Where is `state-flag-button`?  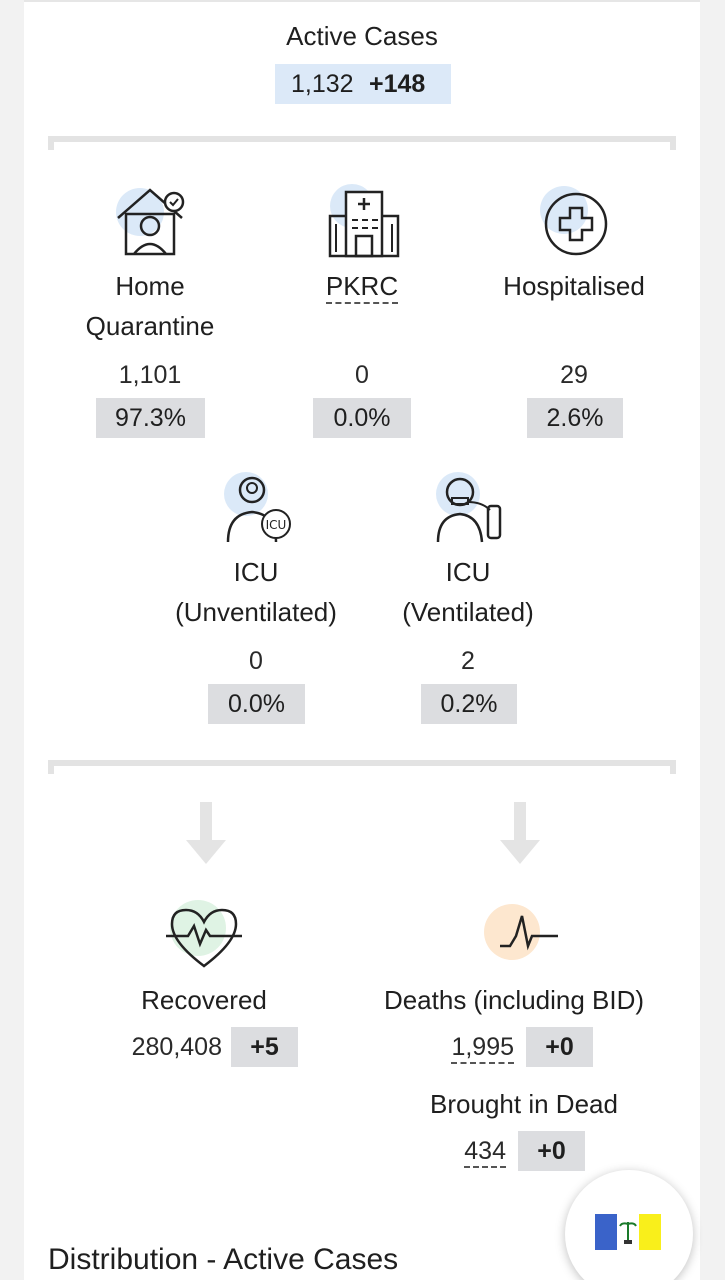 state-flag-button is located at coordinates (629, 1225).